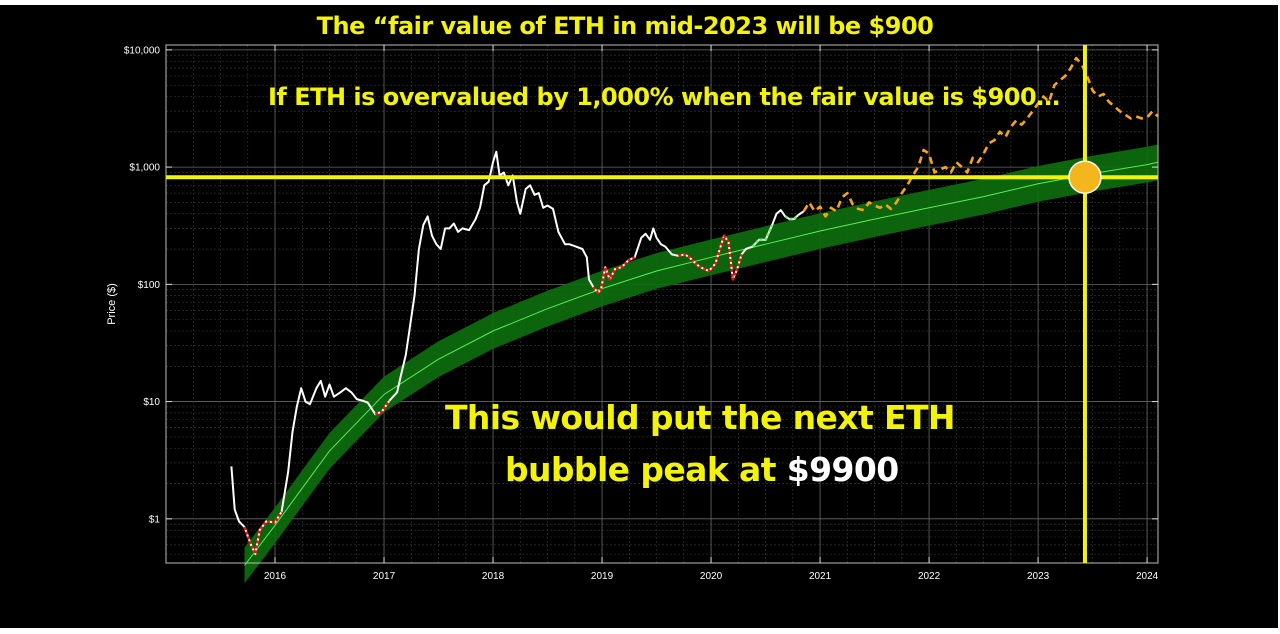 The height and width of the screenshot is (634, 1280). What do you see at coordinates (384, 576) in the screenshot?
I see `x-tick-label: 2017` at bounding box center [384, 576].